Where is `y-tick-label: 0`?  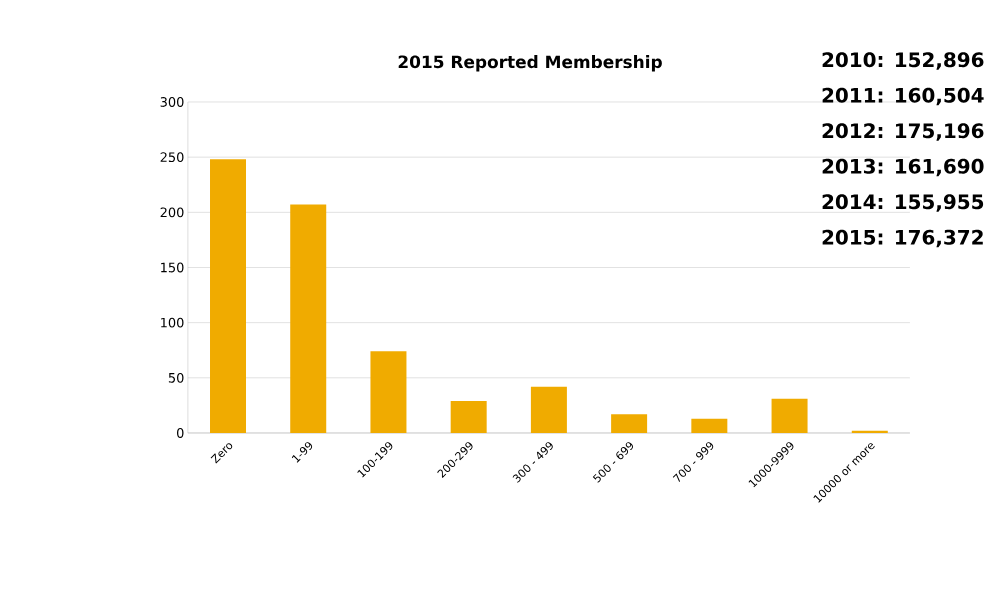
y-tick-label: 0 is located at coordinates (180, 433).